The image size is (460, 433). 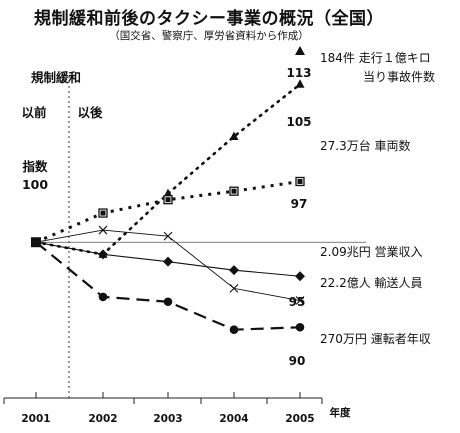 I want to click on series-1-annotation: 27.3万台 車両数, so click(x=365, y=145).